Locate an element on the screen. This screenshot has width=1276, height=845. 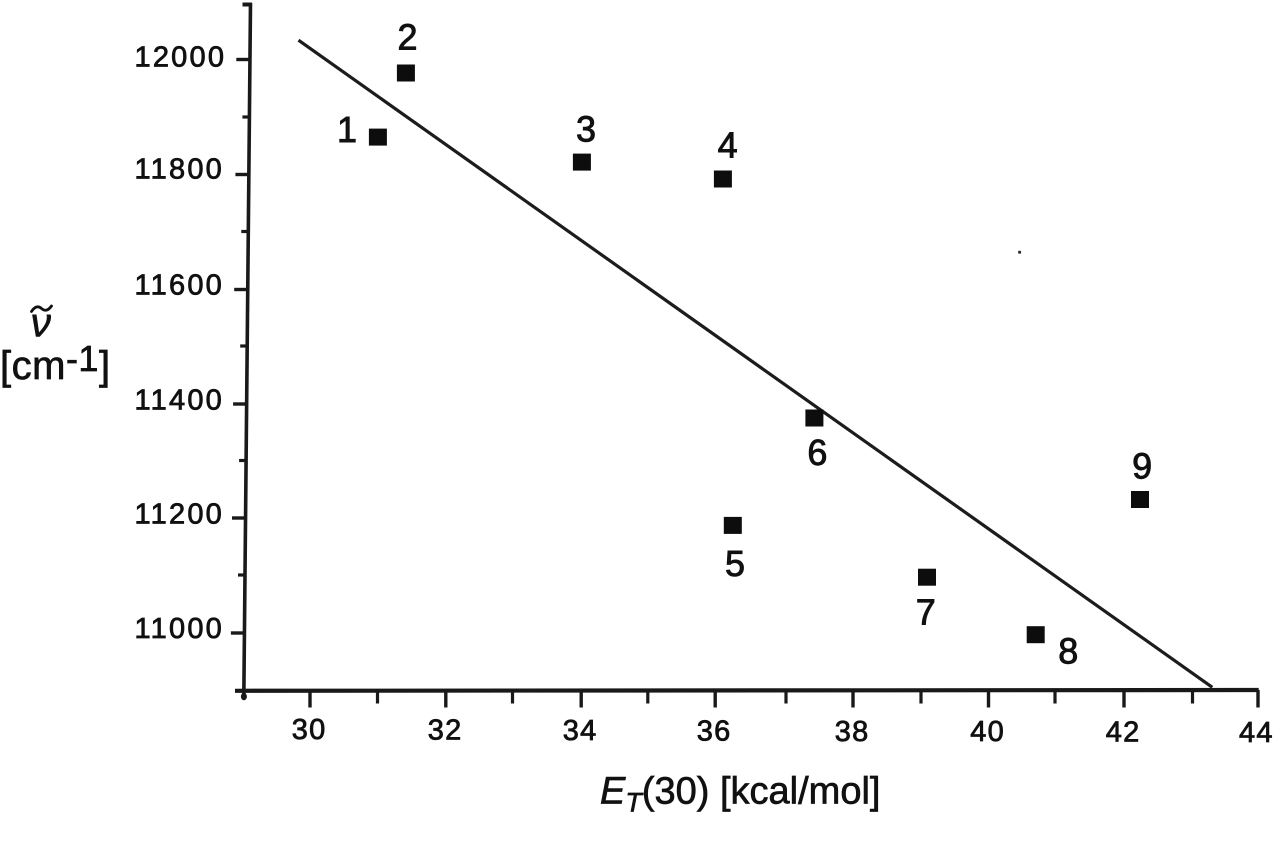
svg-text: 4 is located at coordinates (728, 145).